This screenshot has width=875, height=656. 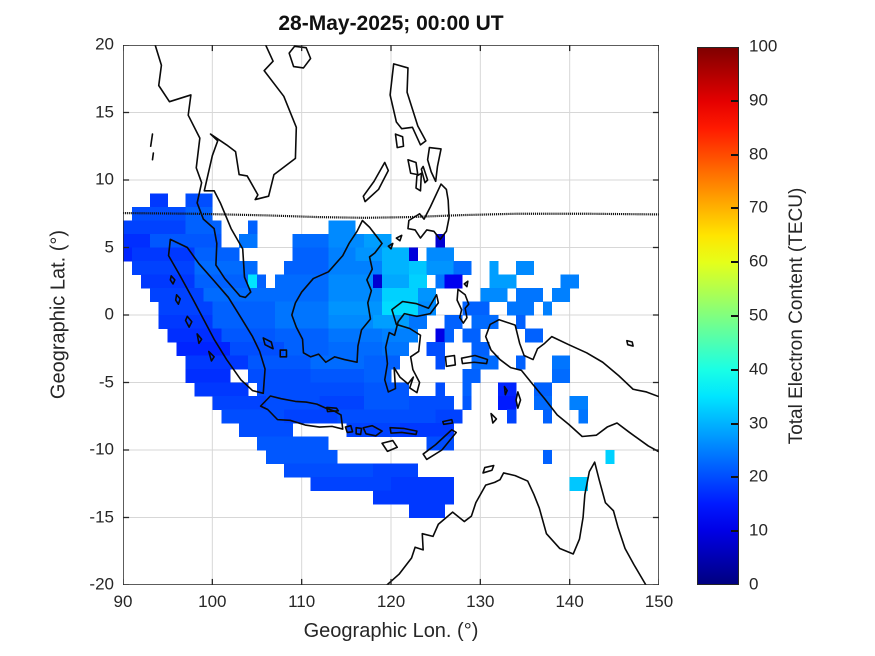 What do you see at coordinates (58, 314) in the screenshot?
I see `y-axis-label: Geographic Lat. (°)` at bounding box center [58, 314].